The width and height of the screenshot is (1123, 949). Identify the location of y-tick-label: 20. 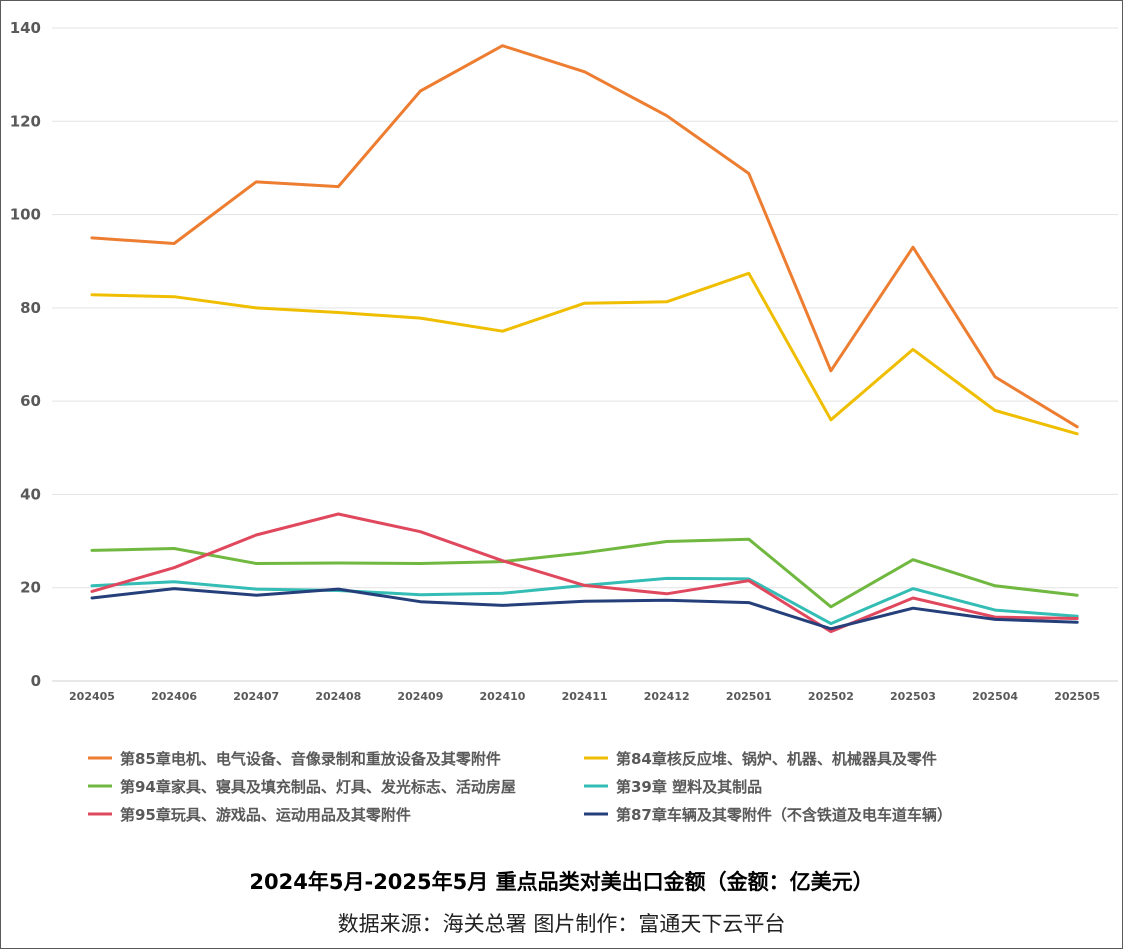
(30, 588).